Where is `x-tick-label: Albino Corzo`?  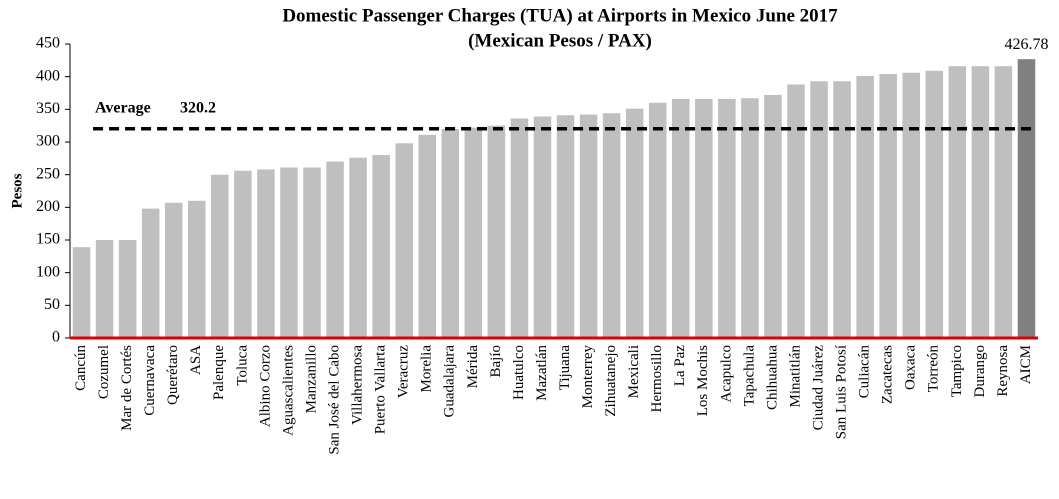 x-tick-label: Albino Corzo is located at coordinates (265, 386).